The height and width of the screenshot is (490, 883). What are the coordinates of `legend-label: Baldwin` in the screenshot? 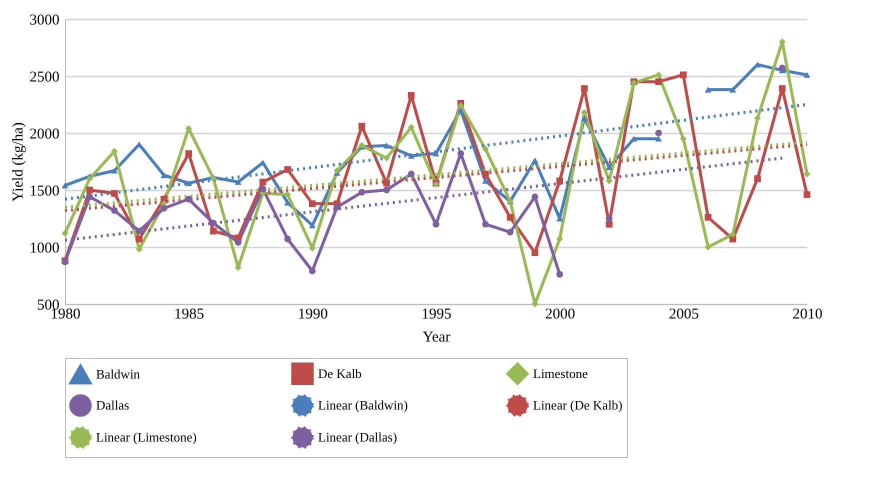 It's located at (118, 374).